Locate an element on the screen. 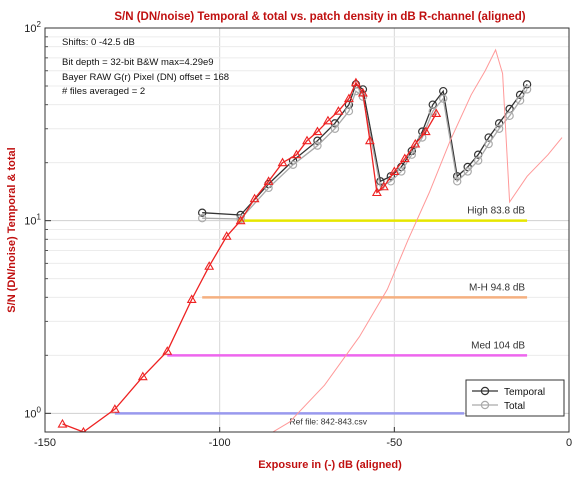 This screenshot has height=482, width=576. annotation-text: Shifts: 0 -42.5 dB is located at coordinates (98, 42).